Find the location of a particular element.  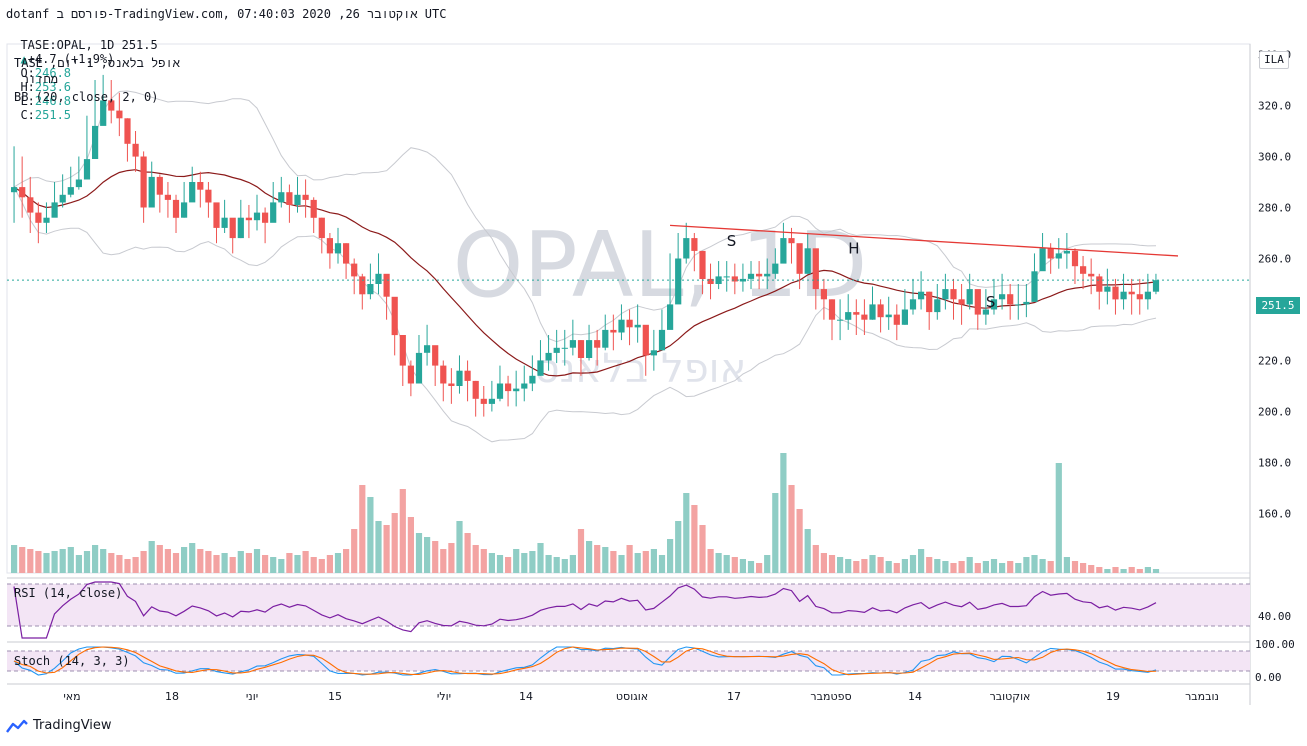

stoch-d-line is located at coordinates (585, 661).